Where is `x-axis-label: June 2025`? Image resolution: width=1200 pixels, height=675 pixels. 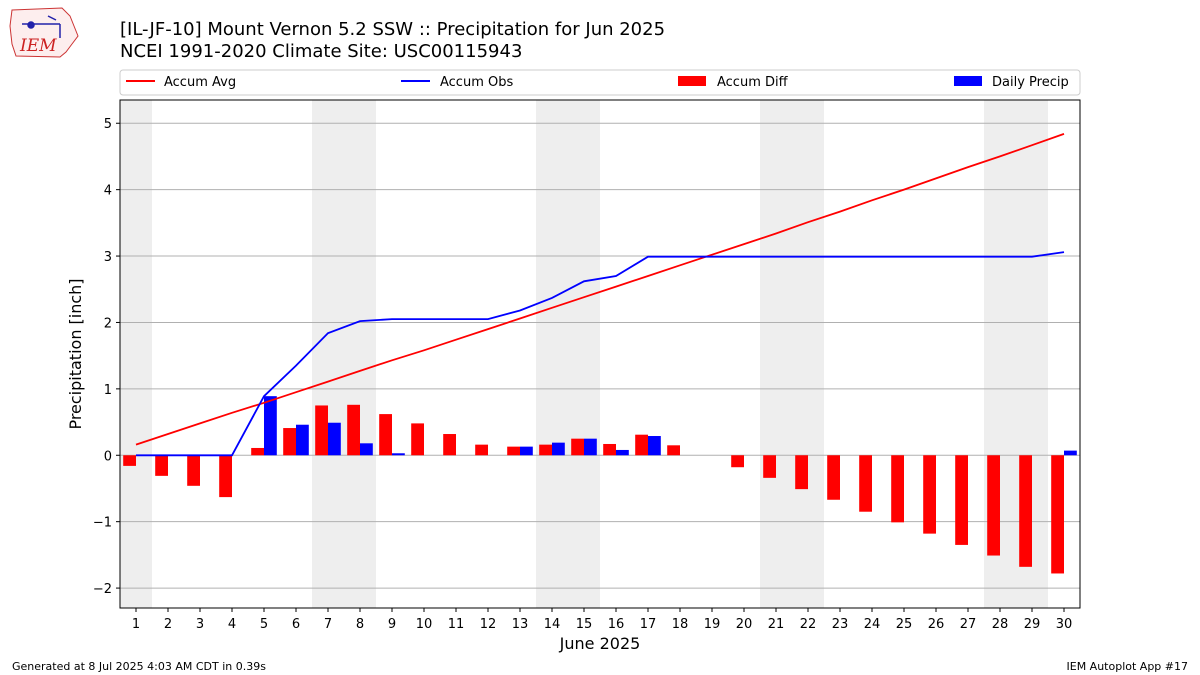
x-axis-label: June 2025 is located at coordinates (600, 643).